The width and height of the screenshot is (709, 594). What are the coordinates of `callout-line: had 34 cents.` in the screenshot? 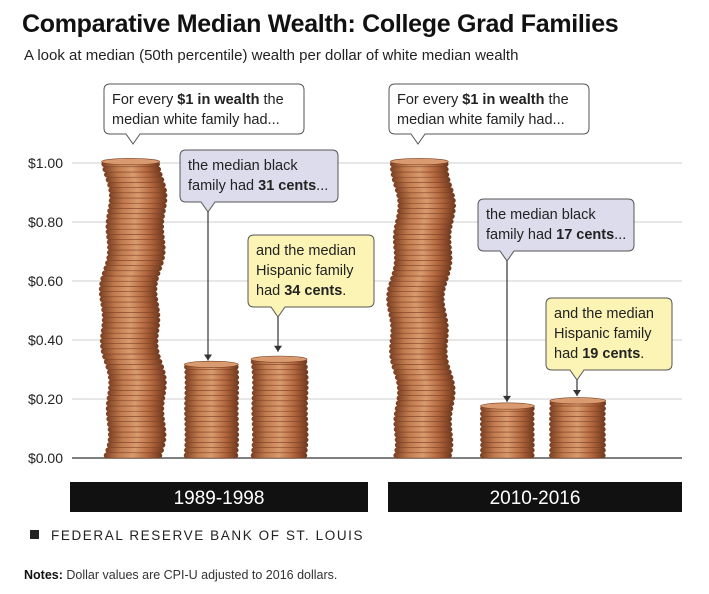 It's located at (301, 291).